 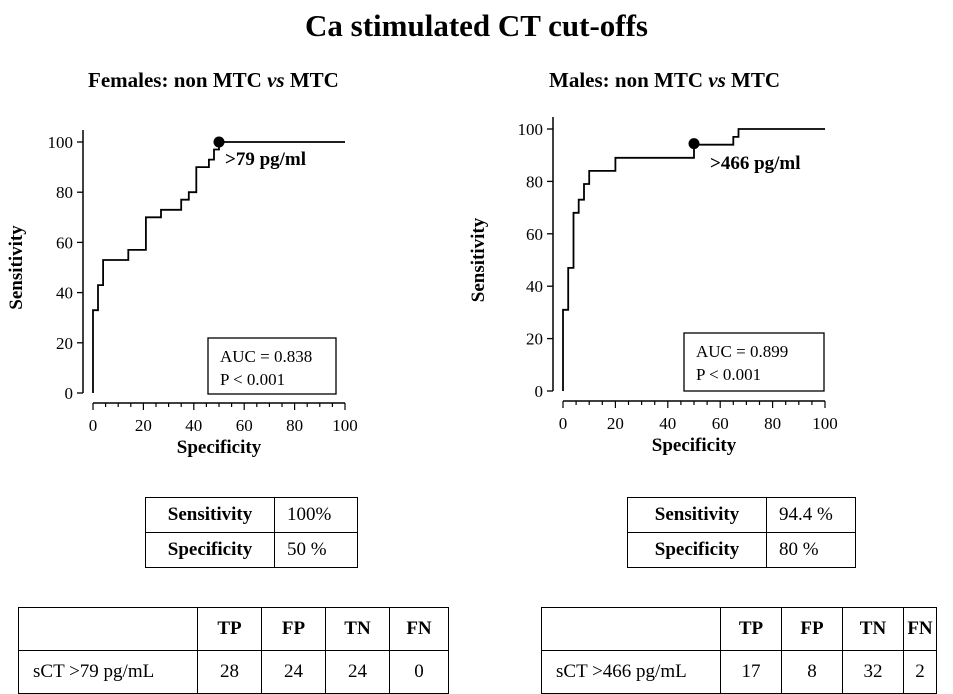 What do you see at coordinates (108, 672) in the screenshot?
I see `row-label: sCT >79 pg/mL` at bounding box center [108, 672].